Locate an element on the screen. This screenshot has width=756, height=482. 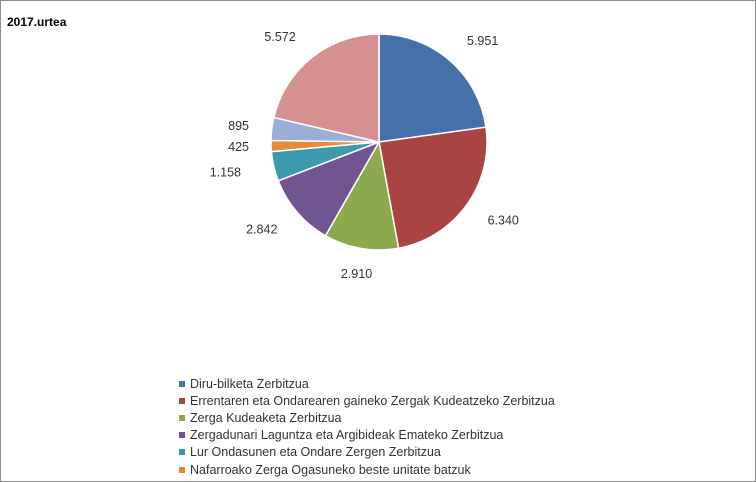
slice-data-label: 1.158 is located at coordinates (225, 172).